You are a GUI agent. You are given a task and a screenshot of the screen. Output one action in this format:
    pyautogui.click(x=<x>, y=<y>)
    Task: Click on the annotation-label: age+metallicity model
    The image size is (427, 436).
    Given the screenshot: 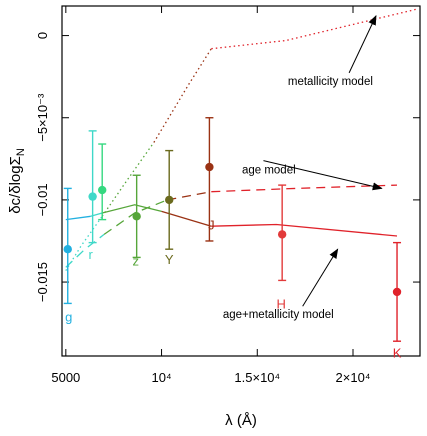 What is the action you would take?
    pyautogui.click(x=278, y=315)
    